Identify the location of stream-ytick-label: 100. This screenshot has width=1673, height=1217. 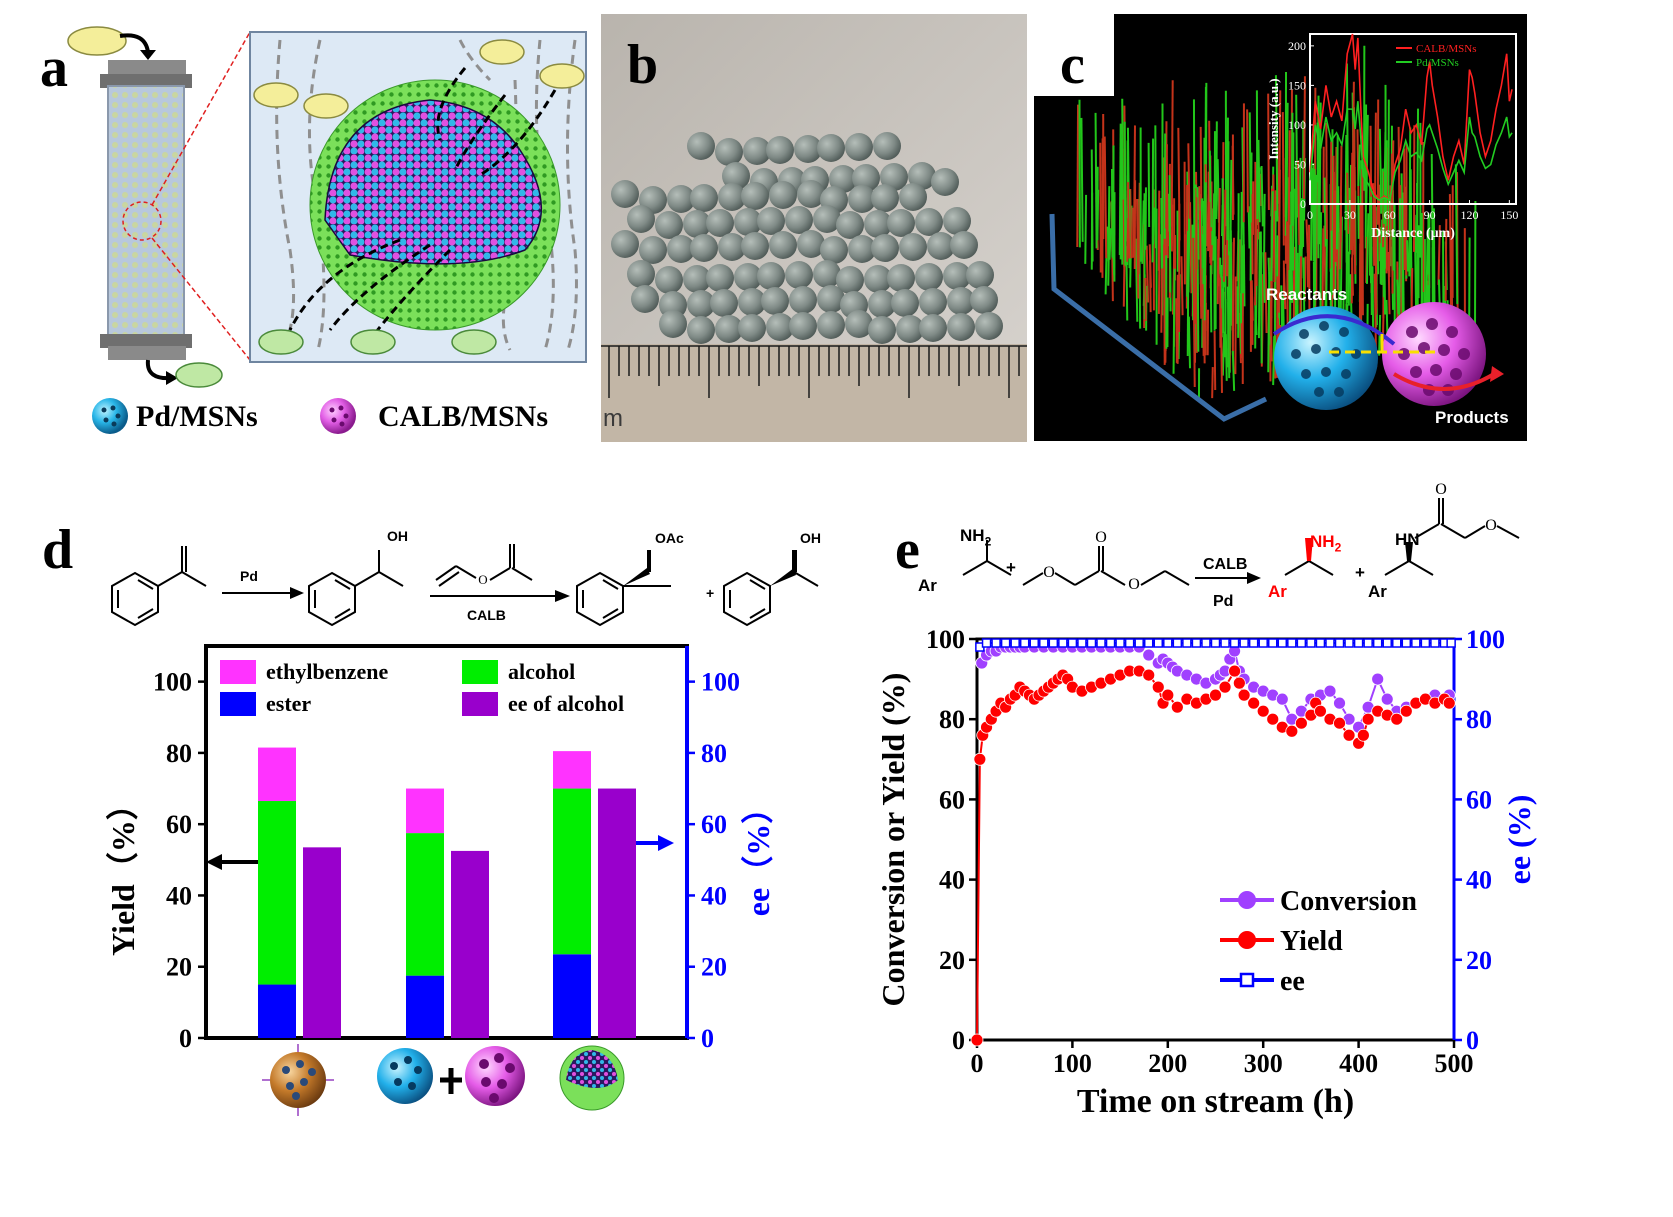
(945, 639).